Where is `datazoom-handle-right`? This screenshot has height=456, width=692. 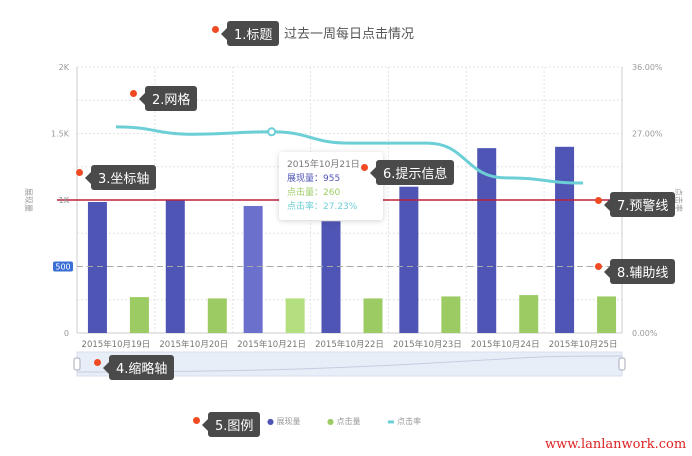
datazoom-handle-right is located at coordinates (622, 364).